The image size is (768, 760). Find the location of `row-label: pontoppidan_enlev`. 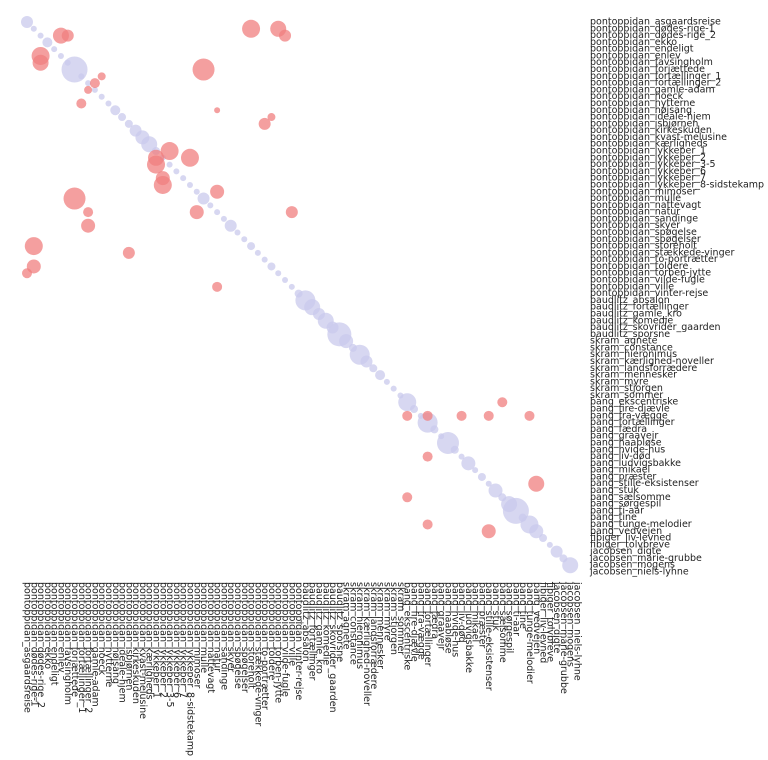

row-label: pontoppidan_enlev is located at coordinates (635, 55).